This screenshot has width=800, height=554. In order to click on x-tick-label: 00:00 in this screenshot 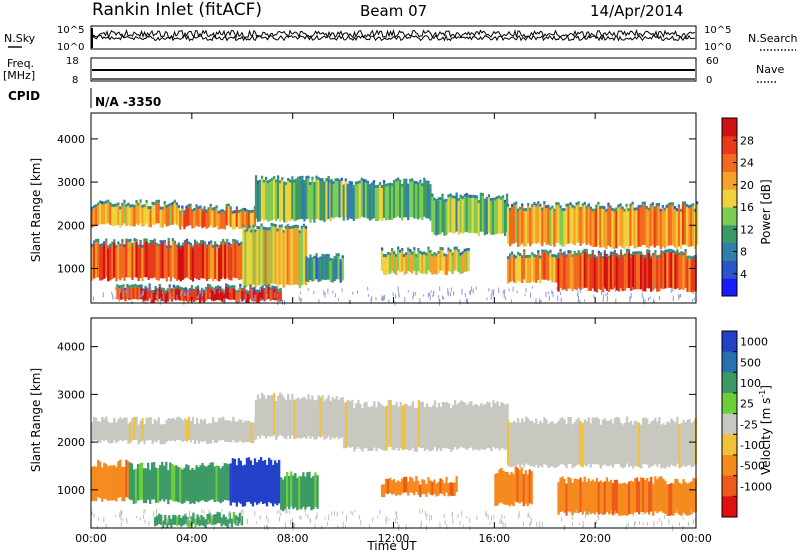, I will do `click(696, 538)`.